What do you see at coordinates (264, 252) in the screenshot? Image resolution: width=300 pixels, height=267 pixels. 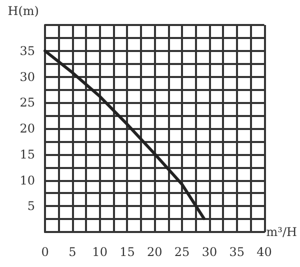 I see `x-tick-label: 40` at bounding box center [264, 252].